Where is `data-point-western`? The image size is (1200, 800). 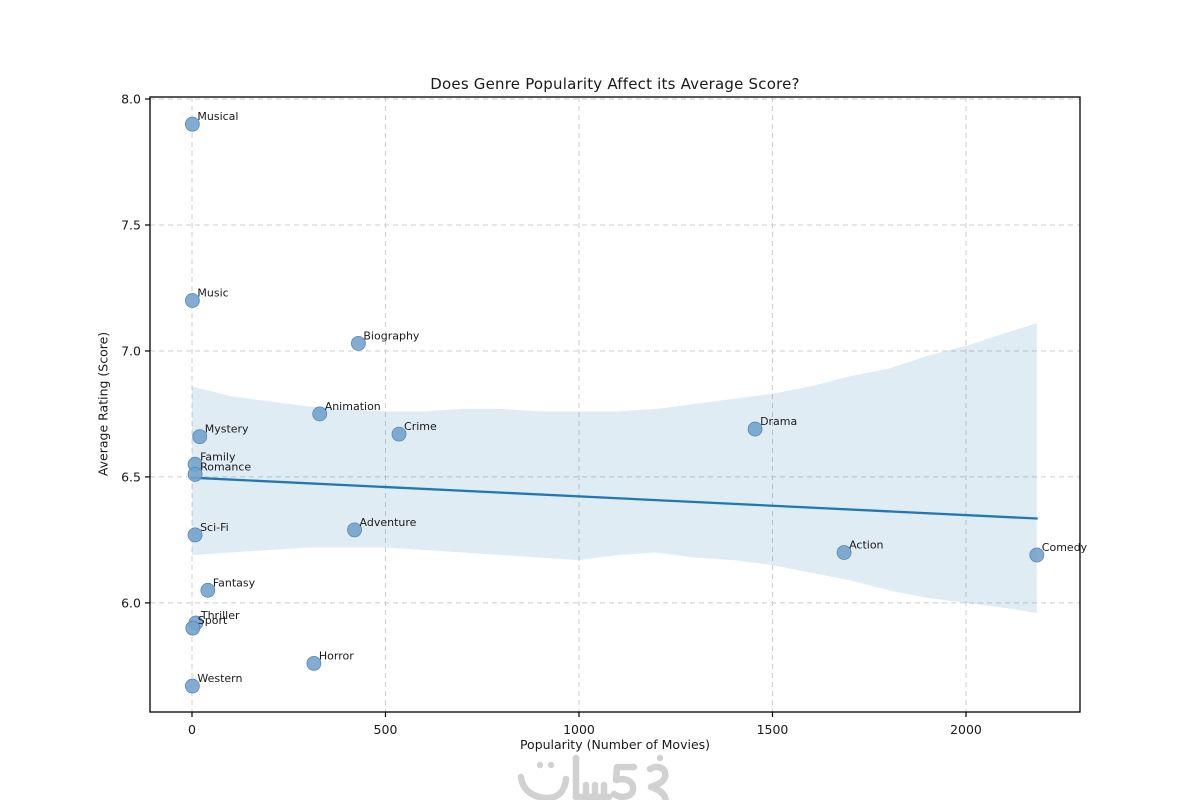
data-point-western is located at coordinates (192, 686).